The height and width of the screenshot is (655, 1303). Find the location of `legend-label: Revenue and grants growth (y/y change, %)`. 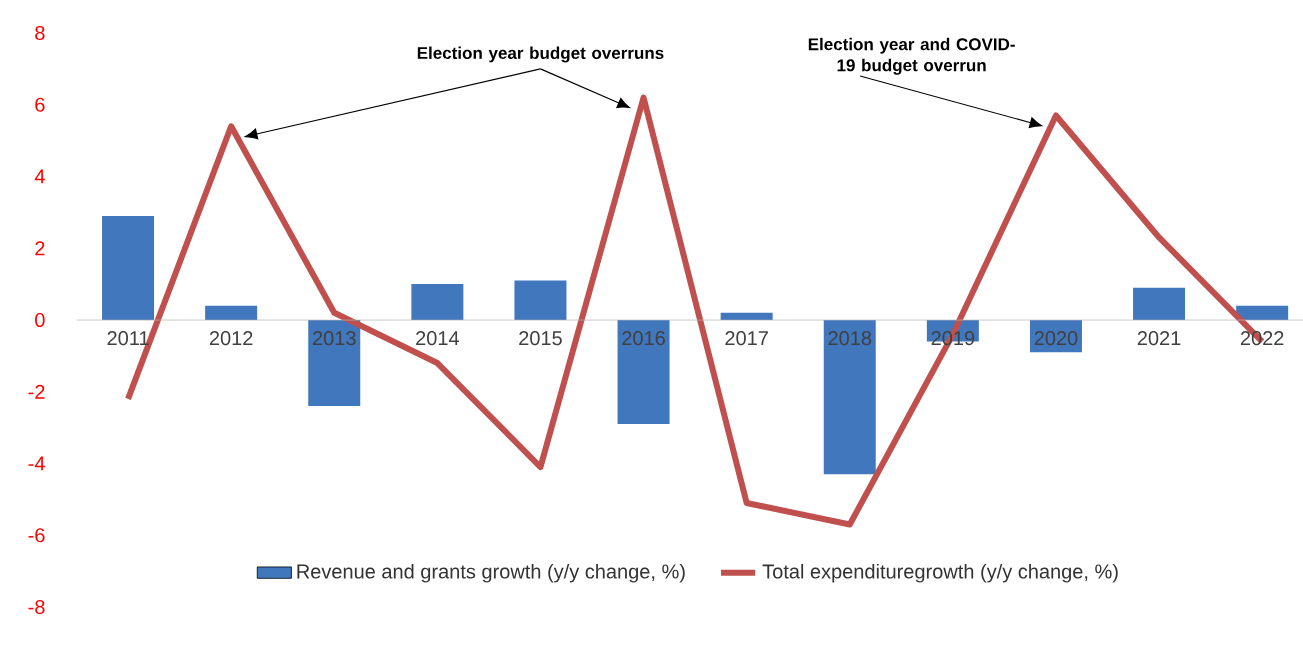

legend-label: Revenue and grants growth (y/y change, %) is located at coordinates (491, 573).